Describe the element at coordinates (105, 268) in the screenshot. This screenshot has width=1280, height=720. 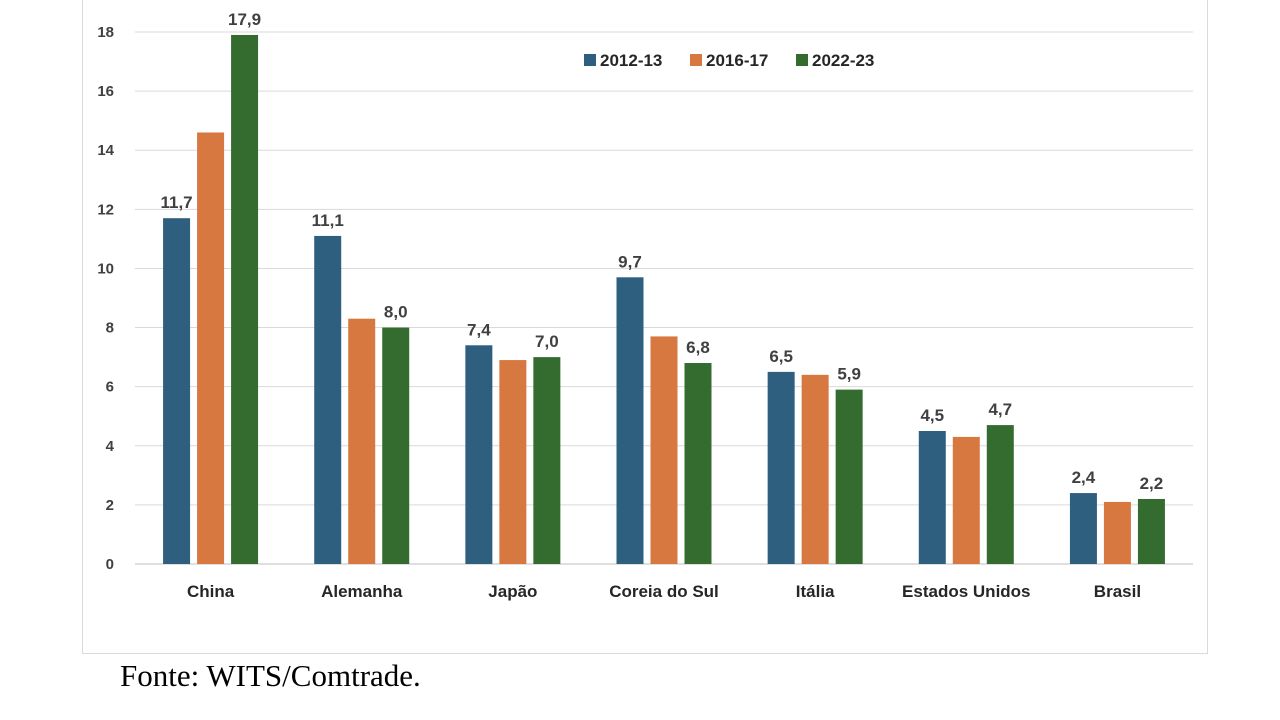
I see `y-tick-label: 10` at that location.